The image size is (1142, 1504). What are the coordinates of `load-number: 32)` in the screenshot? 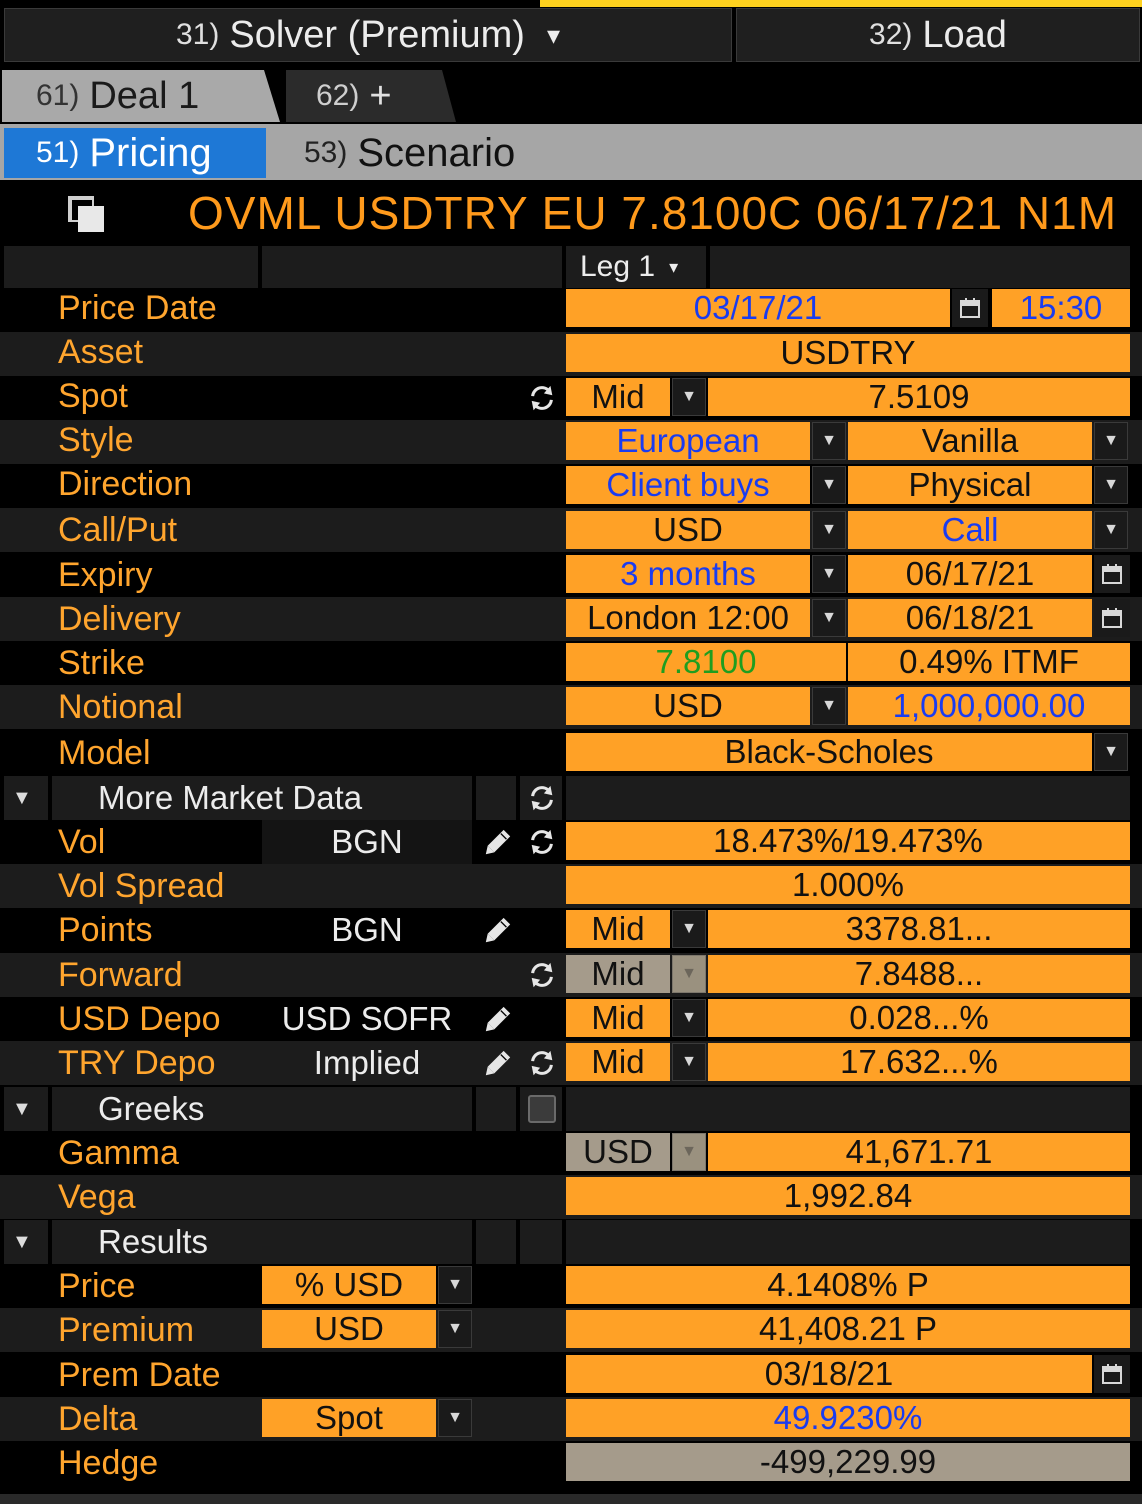 It's located at (891, 34).